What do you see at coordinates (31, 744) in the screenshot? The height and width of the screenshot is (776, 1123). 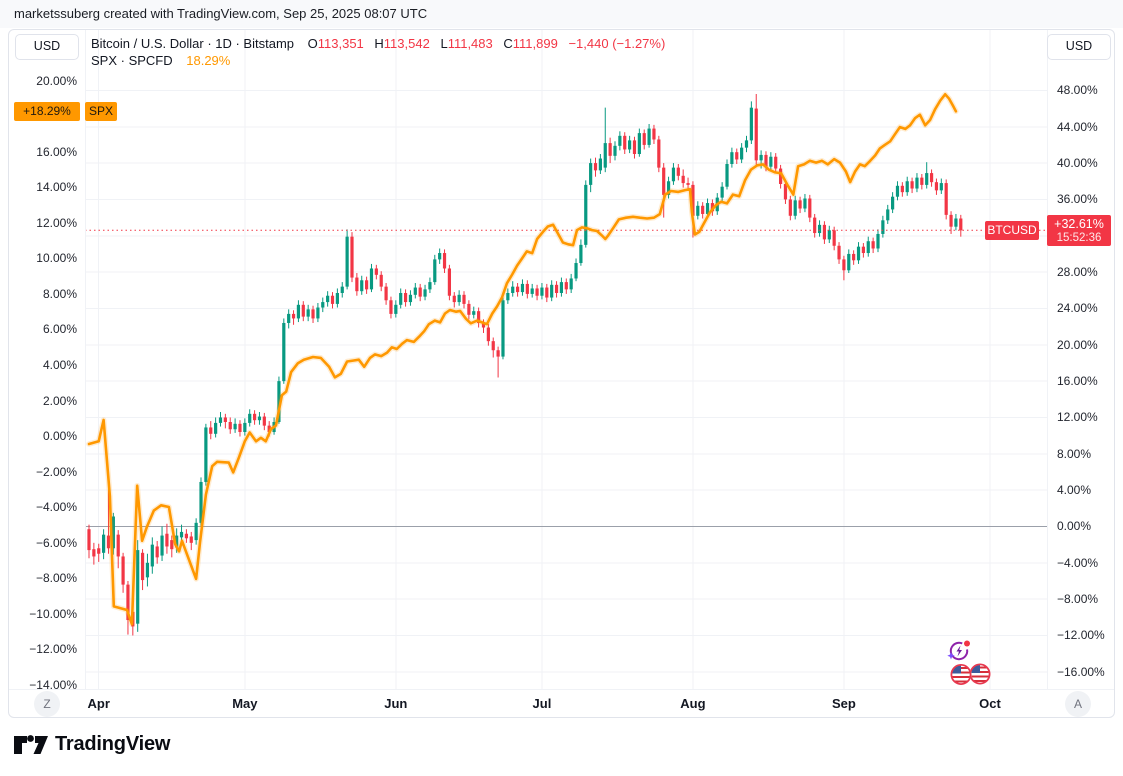 I see `tradingview-logo-icon` at bounding box center [31, 744].